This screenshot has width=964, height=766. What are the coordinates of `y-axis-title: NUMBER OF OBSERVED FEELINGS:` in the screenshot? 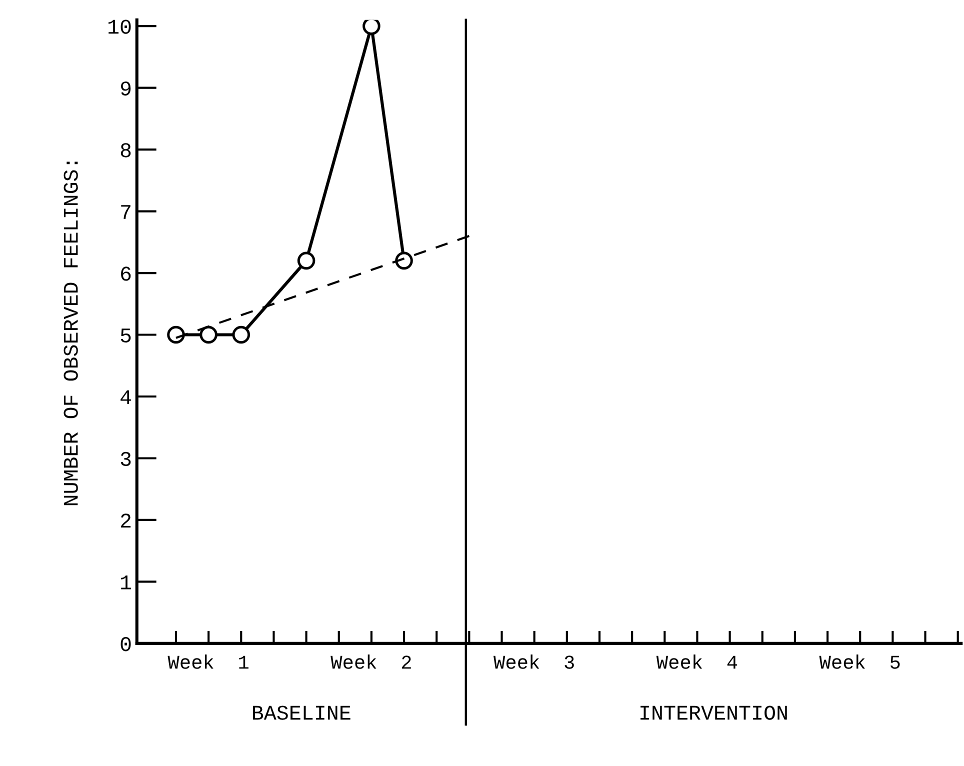 It's located at (71, 334).